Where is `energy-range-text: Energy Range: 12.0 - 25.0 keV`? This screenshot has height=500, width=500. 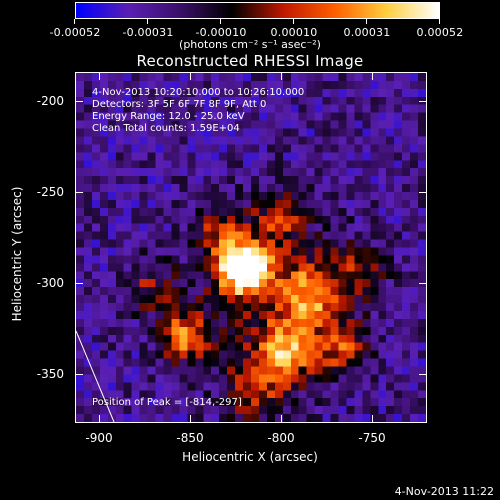 energy-range-text: Energy Range: 12.0 - 25.0 keV is located at coordinates (168, 116).